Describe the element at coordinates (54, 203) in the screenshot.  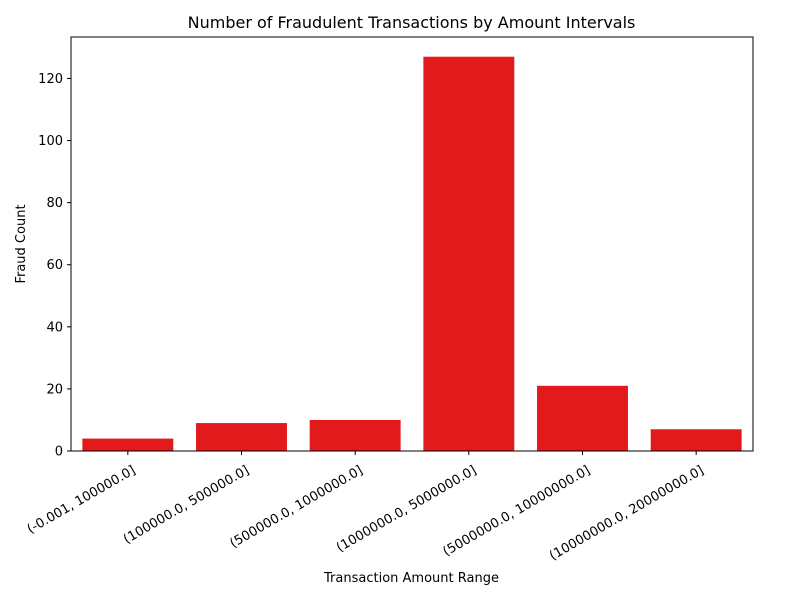
I see `y-tick-label: 80` at that location.